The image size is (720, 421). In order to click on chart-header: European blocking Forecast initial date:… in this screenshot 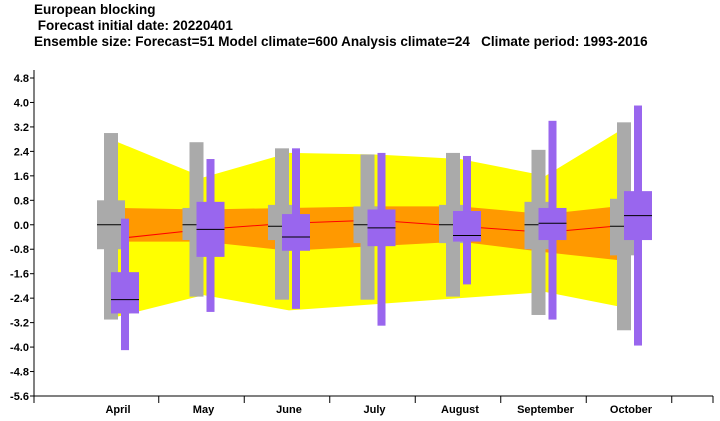, I will do `click(374, 26)`.